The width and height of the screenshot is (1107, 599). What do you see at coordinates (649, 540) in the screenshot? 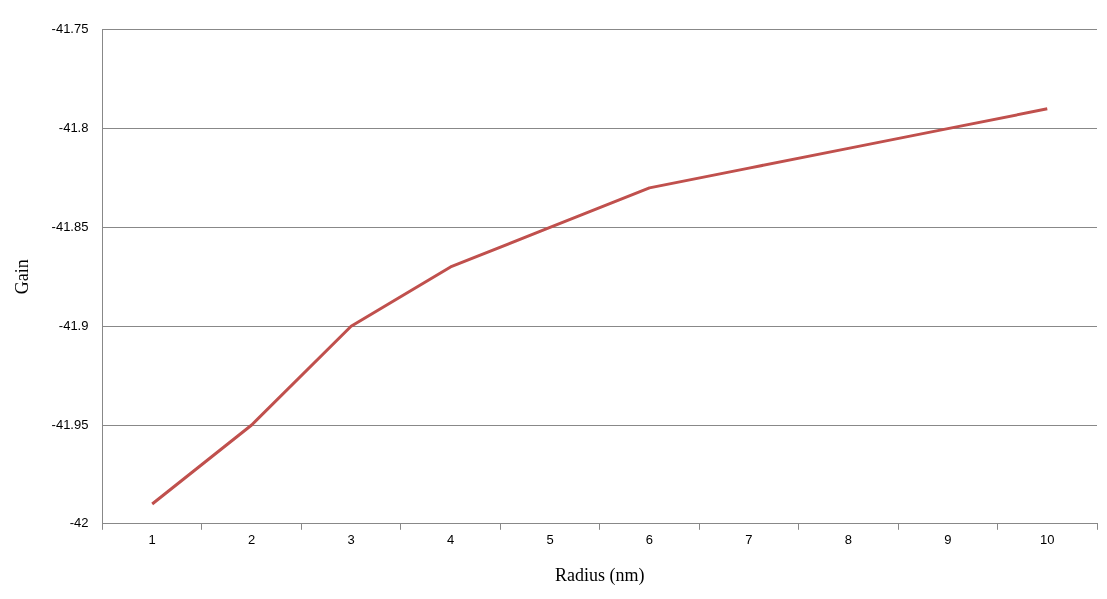
I see `x-tick-label: 6` at bounding box center [649, 540].